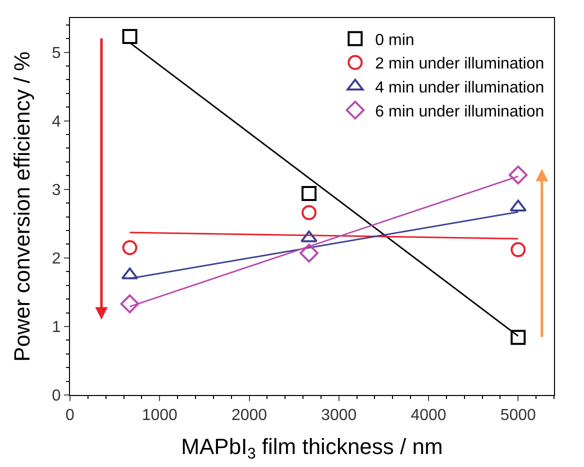 The image size is (584, 467). Describe the element at coordinates (518, 415) in the screenshot. I see `x-tick-label: 5000` at that location.